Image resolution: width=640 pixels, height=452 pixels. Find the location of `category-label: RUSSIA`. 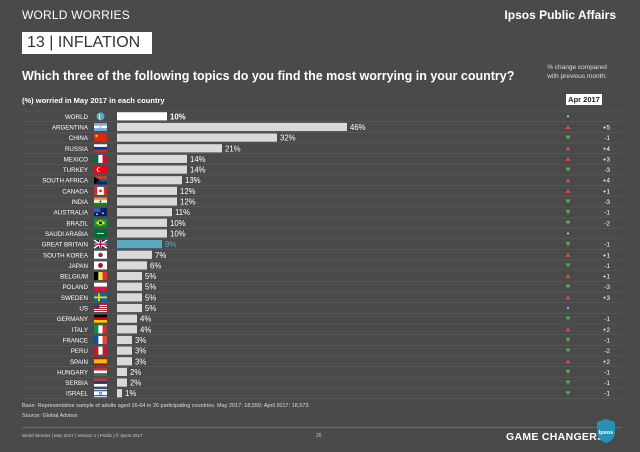

category-label: RUSSIA is located at coordinates (77, 149).